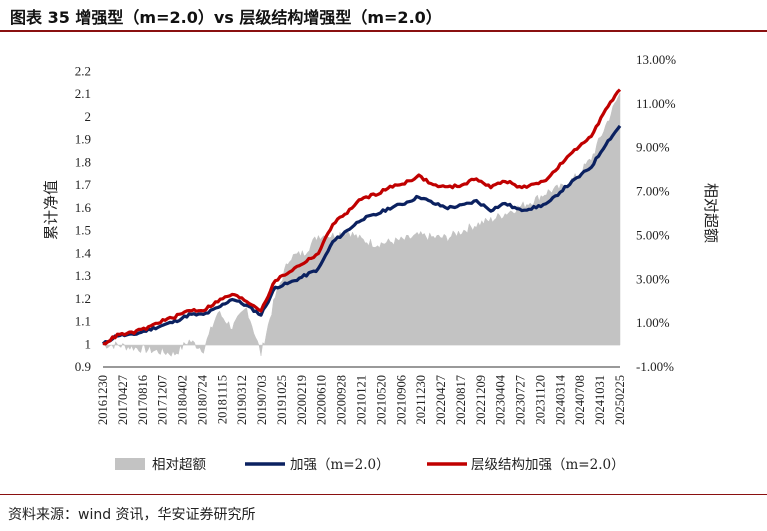 The width and height of the screenshot is (767, 531). What do you see at coordinates (163, 400) in the screenshot?
I see `x-tick-label: 20171207` at bounding box center [163, 400].